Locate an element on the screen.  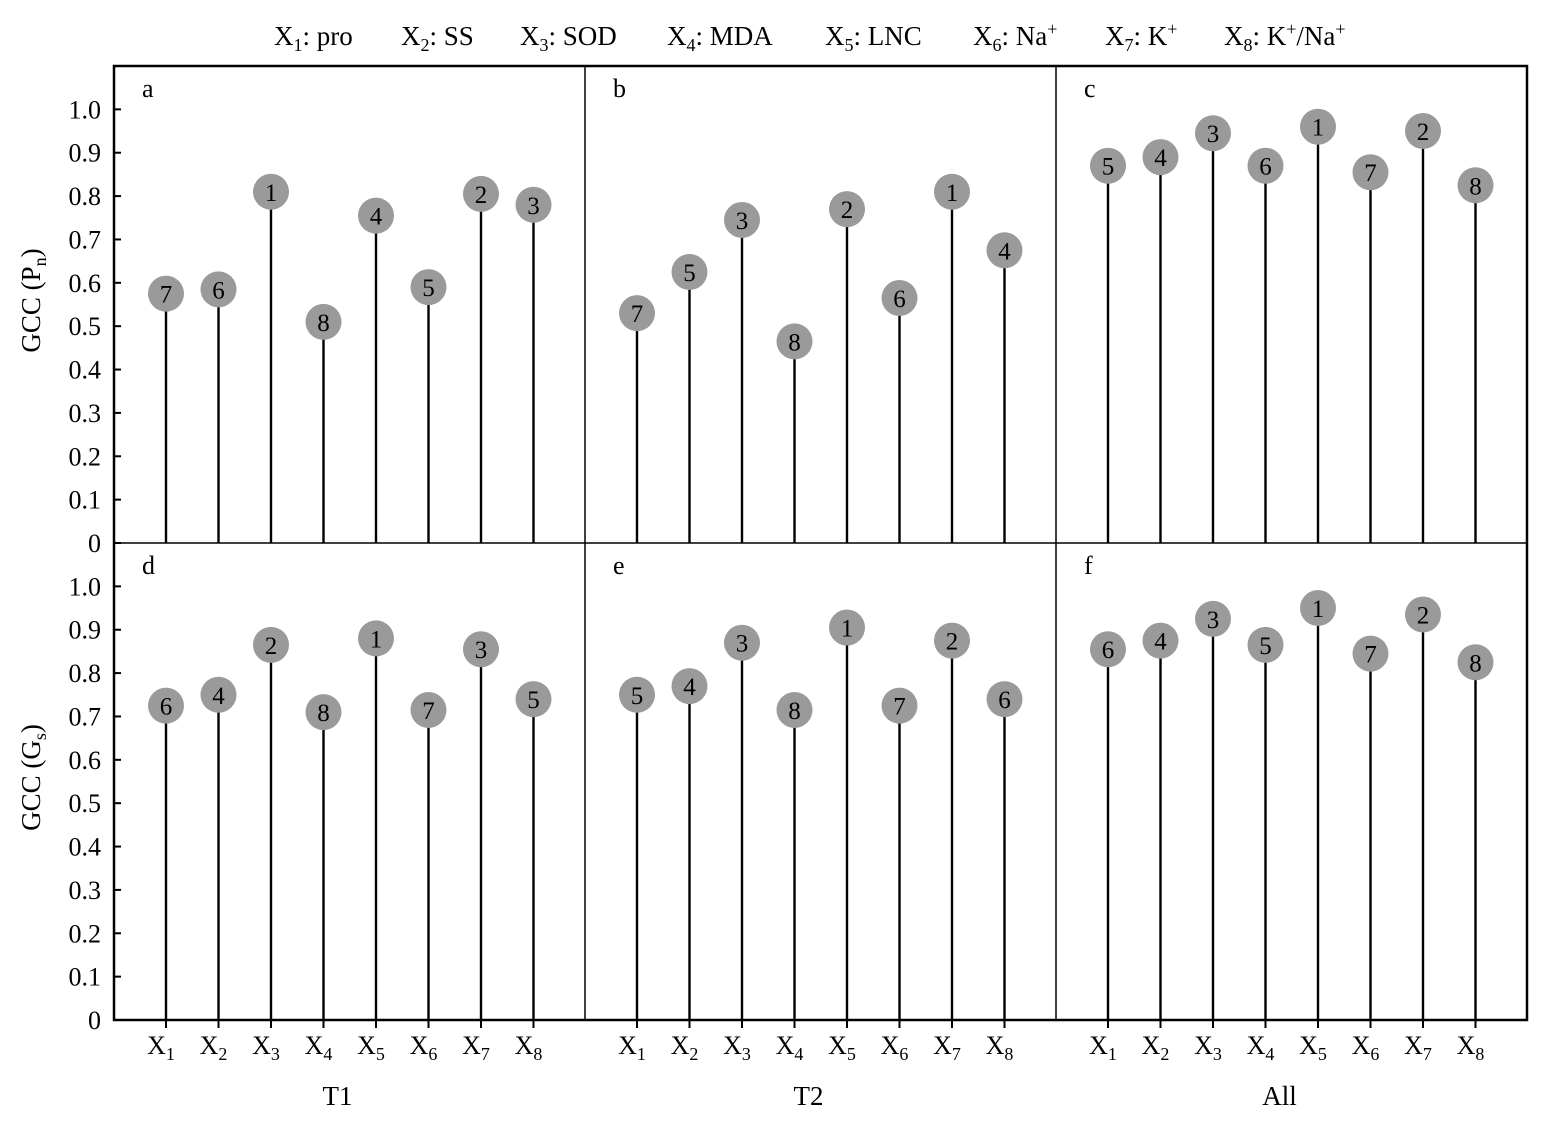
xtick-subscript: 7 is located at coordinates (1427, 1054).